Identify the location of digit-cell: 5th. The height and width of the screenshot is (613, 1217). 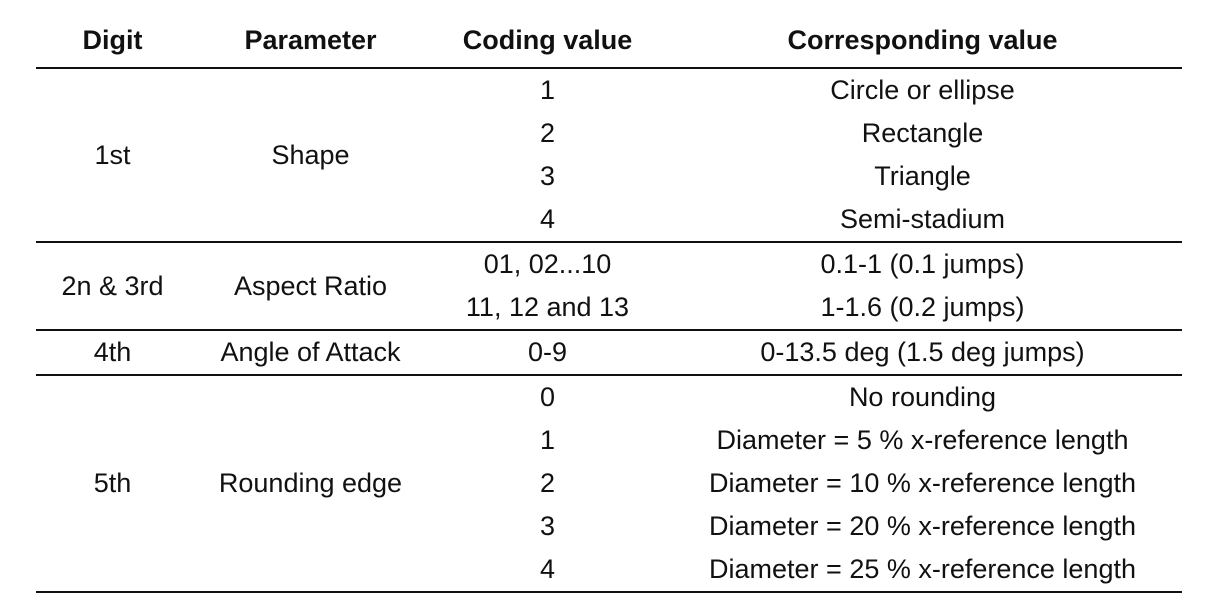
(112, 484).